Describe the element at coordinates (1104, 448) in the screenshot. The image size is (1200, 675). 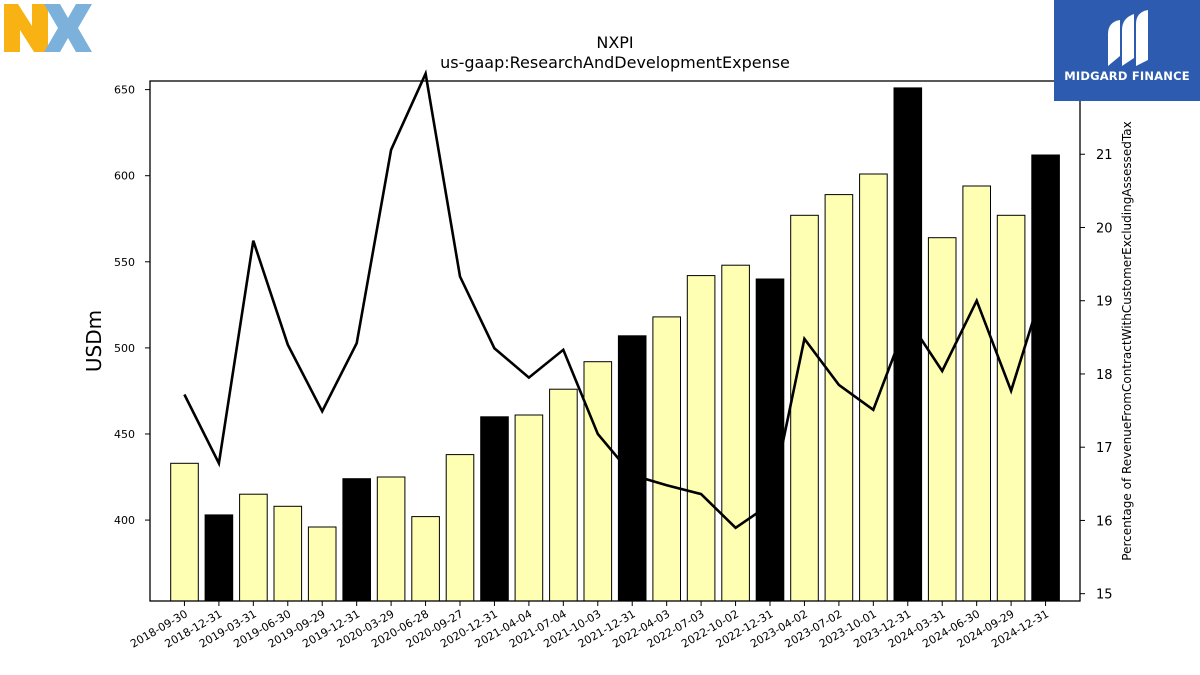
I see `y2-tick-label: 17` at that location.